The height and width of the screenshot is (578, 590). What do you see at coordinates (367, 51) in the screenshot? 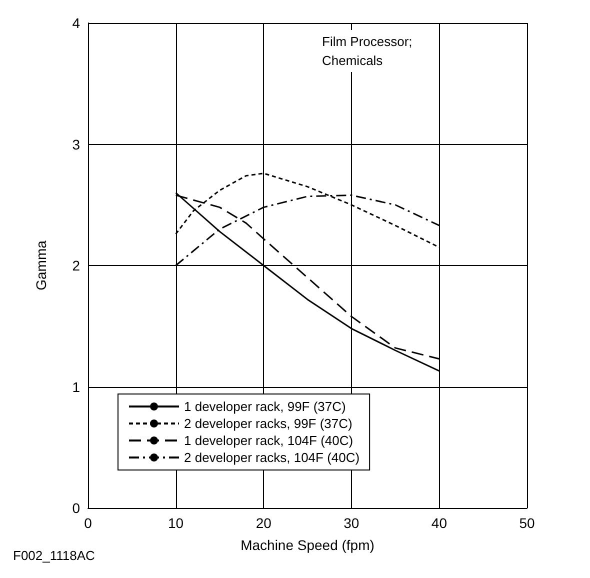
I see `annotation: Film Processor; Chemicals` at bounding box center [367, 51].